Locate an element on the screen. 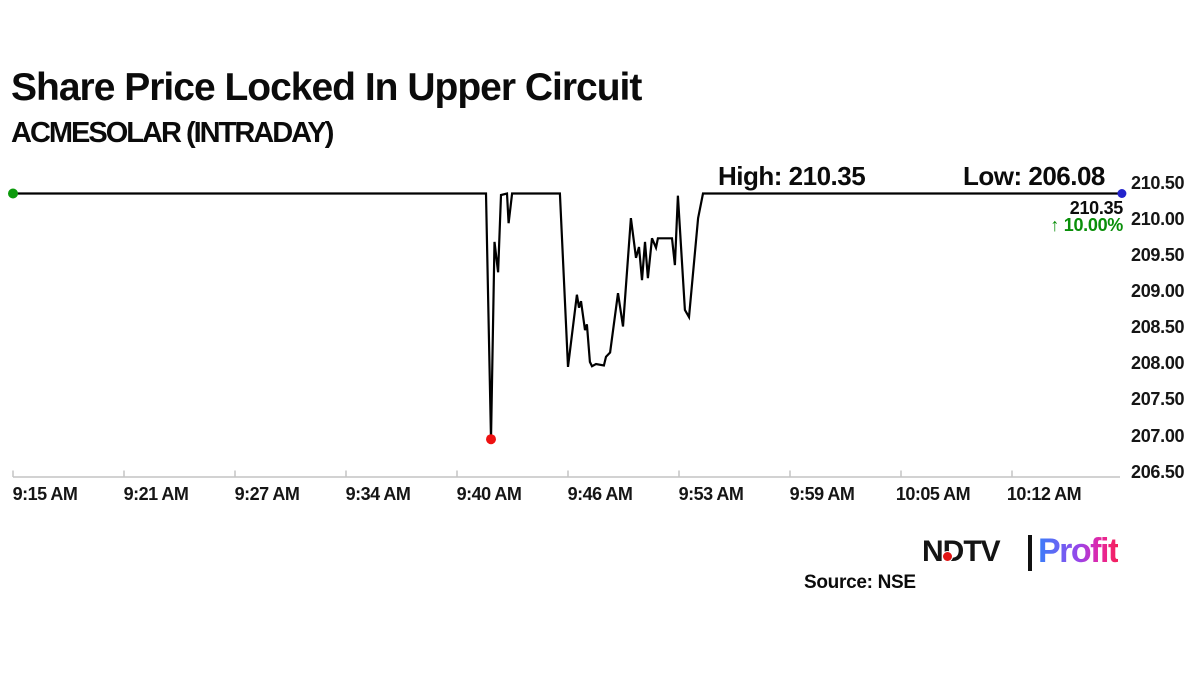 The image size is (1200, 675). ndtv-red-dot-icon is located at coordinates (947, 556).